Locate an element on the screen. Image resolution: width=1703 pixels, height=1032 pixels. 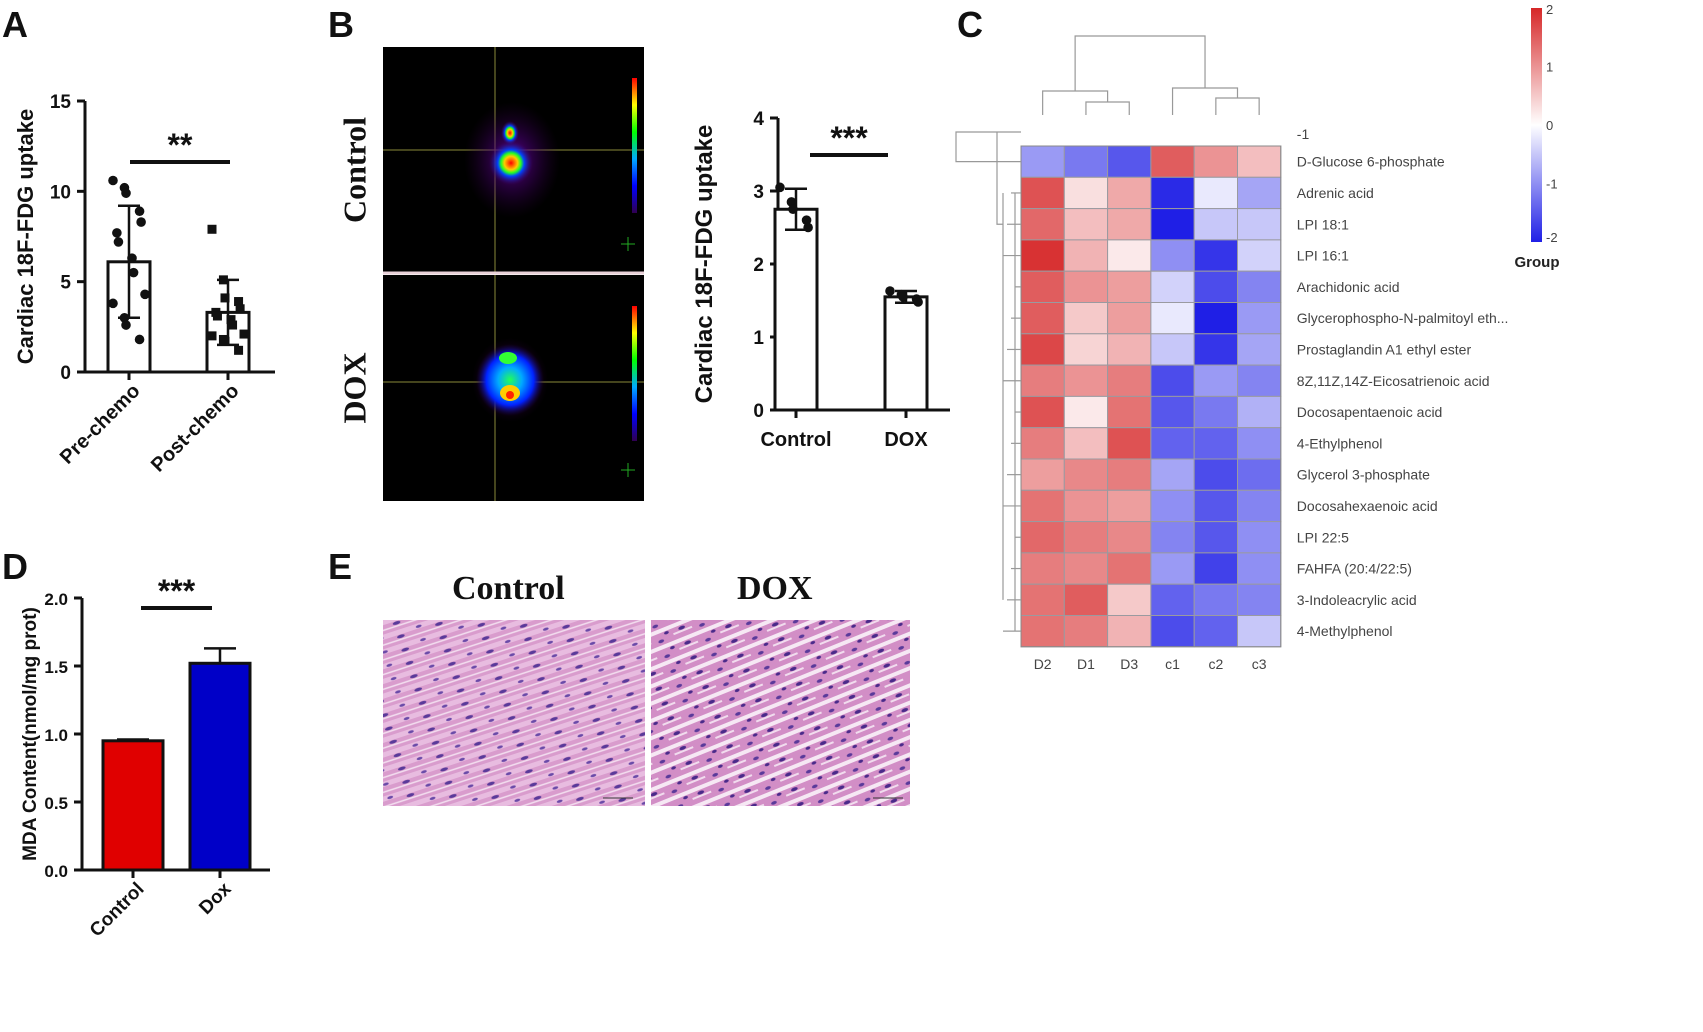
legend-tick-label: -1 is located at coordinates (1552, 184).